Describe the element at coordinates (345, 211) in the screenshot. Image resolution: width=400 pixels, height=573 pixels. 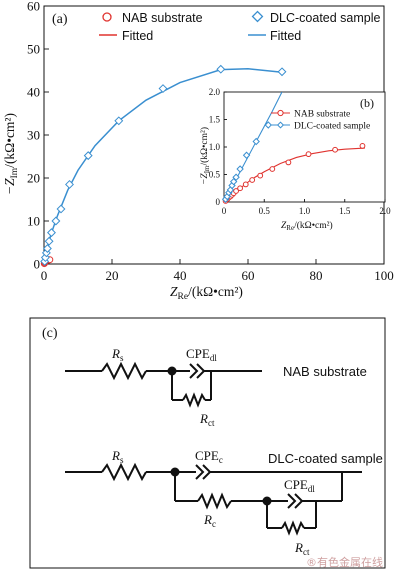
I see `x-tick-label: 1.5` at that location.